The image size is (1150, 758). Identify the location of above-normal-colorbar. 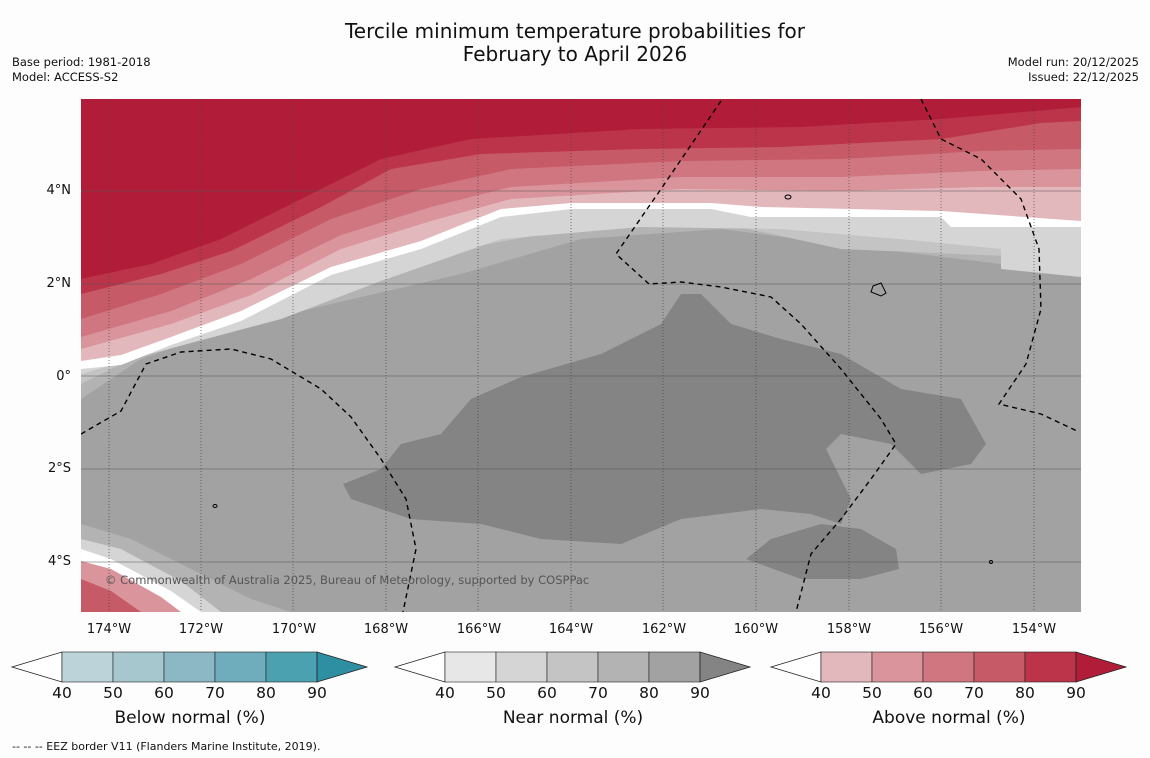
(948, 667).